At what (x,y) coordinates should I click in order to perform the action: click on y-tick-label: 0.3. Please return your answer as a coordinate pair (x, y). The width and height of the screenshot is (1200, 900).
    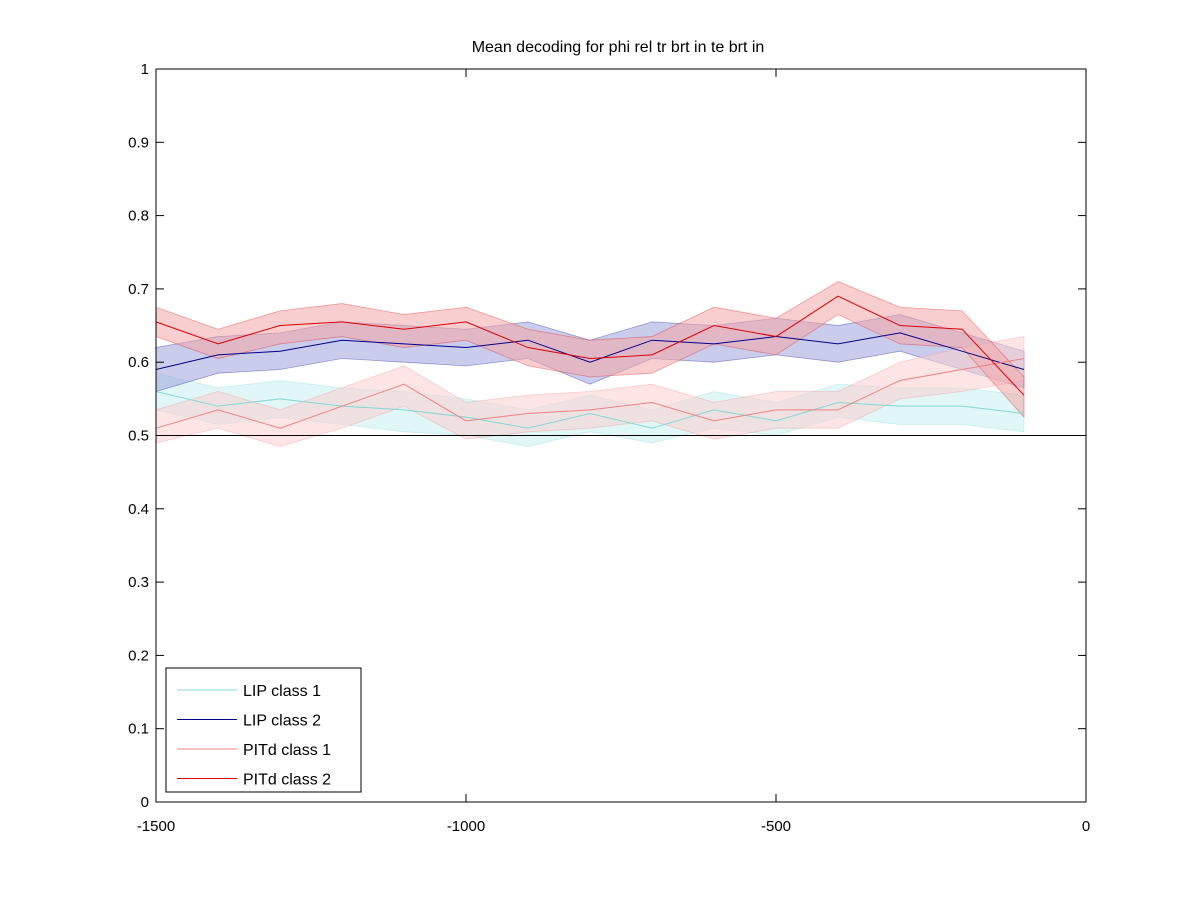
    Looking at the image, I should click on (138, 582).